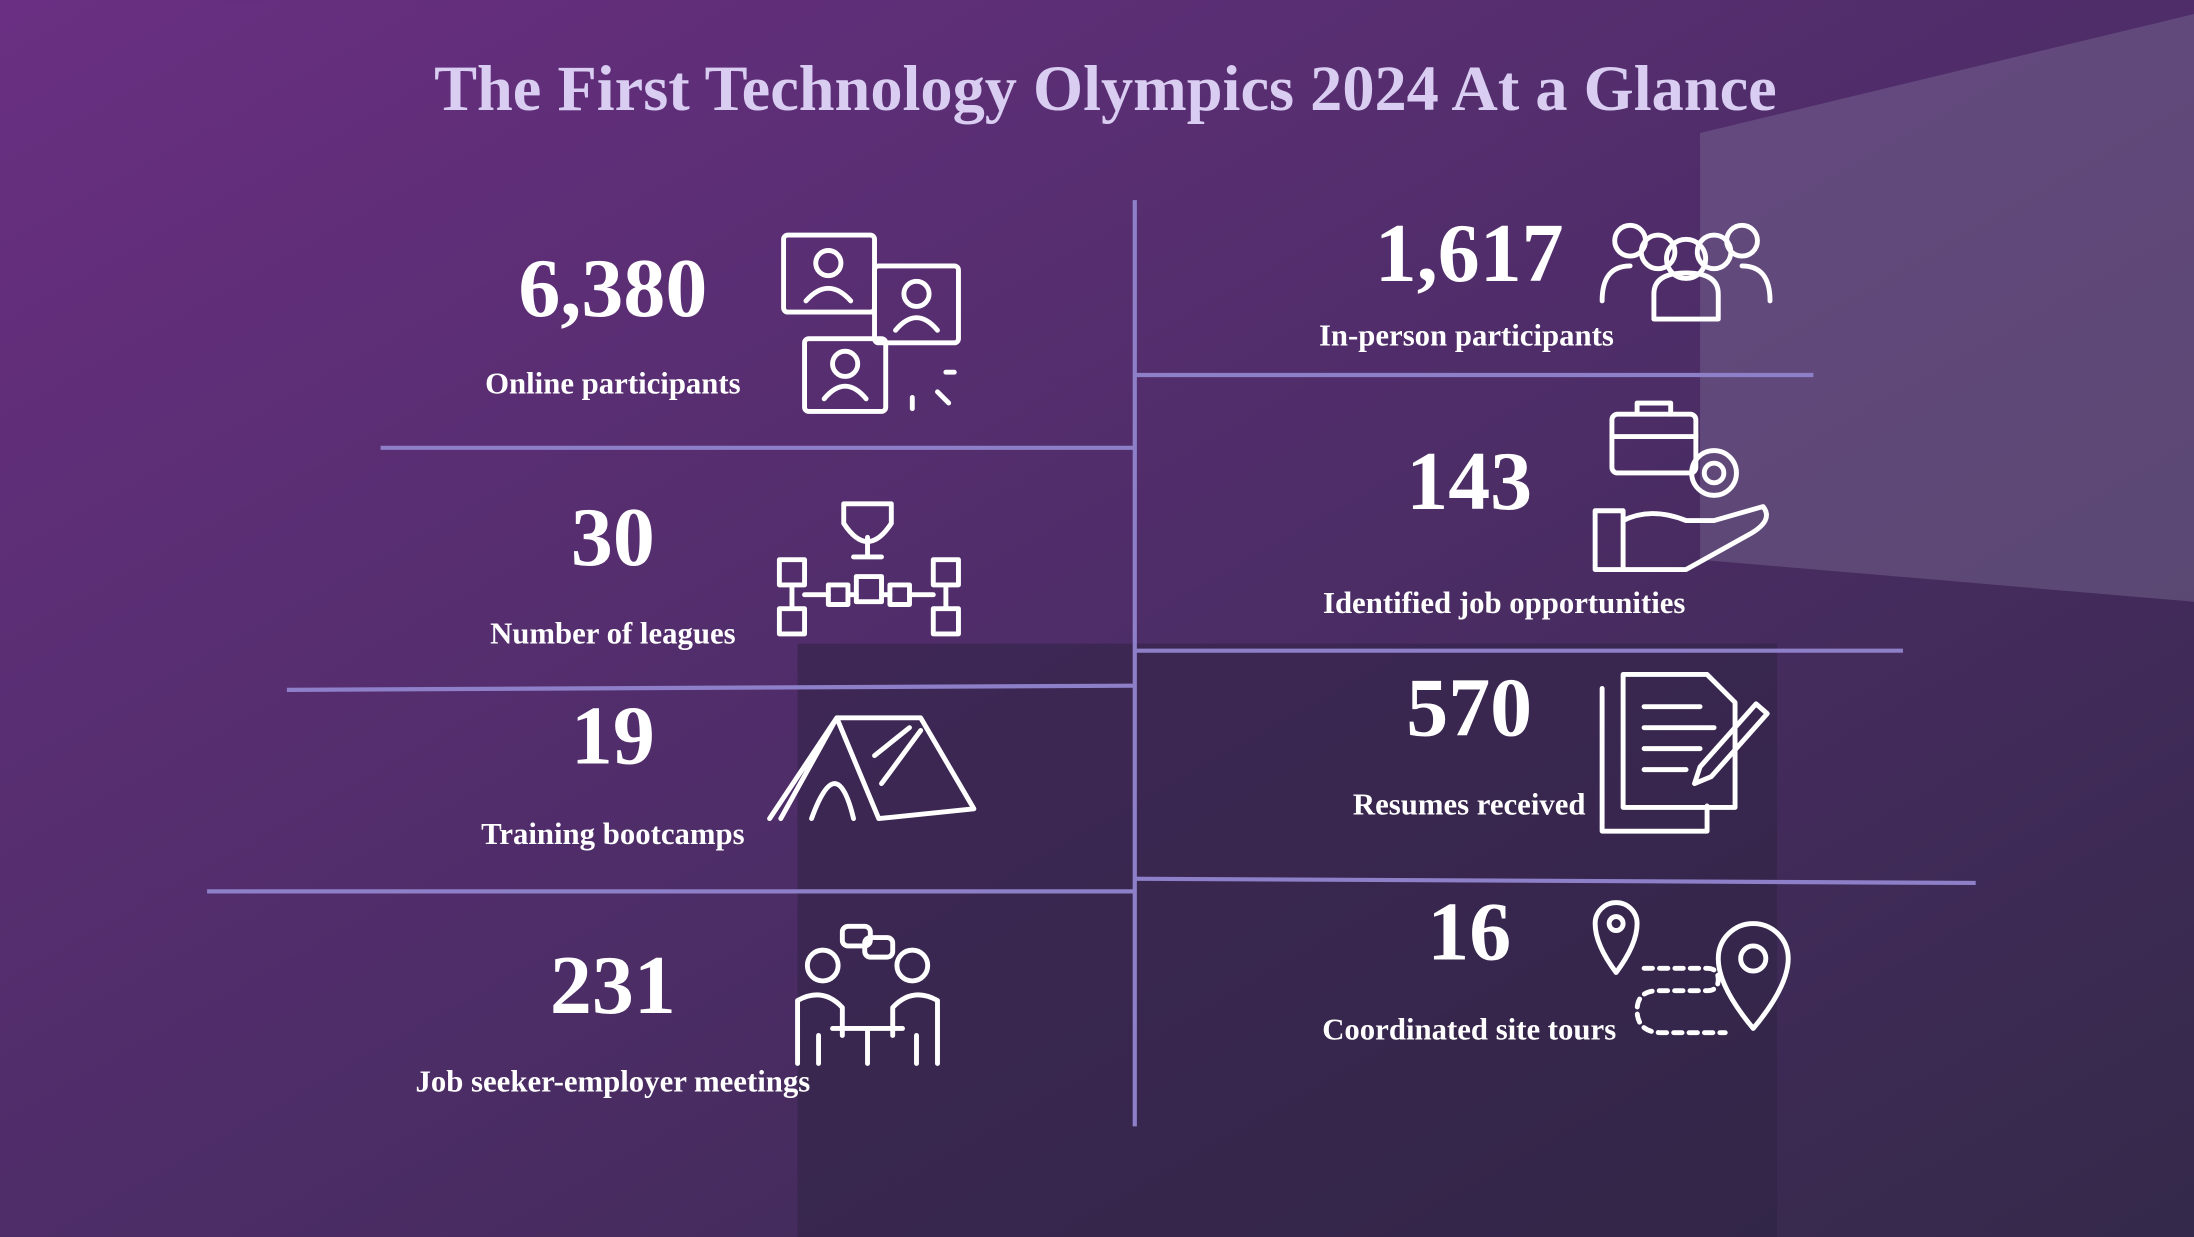  Describe the element at coordinates (1469, 1030) in the screenshot. I see `stat-label: Coordinated site tours` at that location.